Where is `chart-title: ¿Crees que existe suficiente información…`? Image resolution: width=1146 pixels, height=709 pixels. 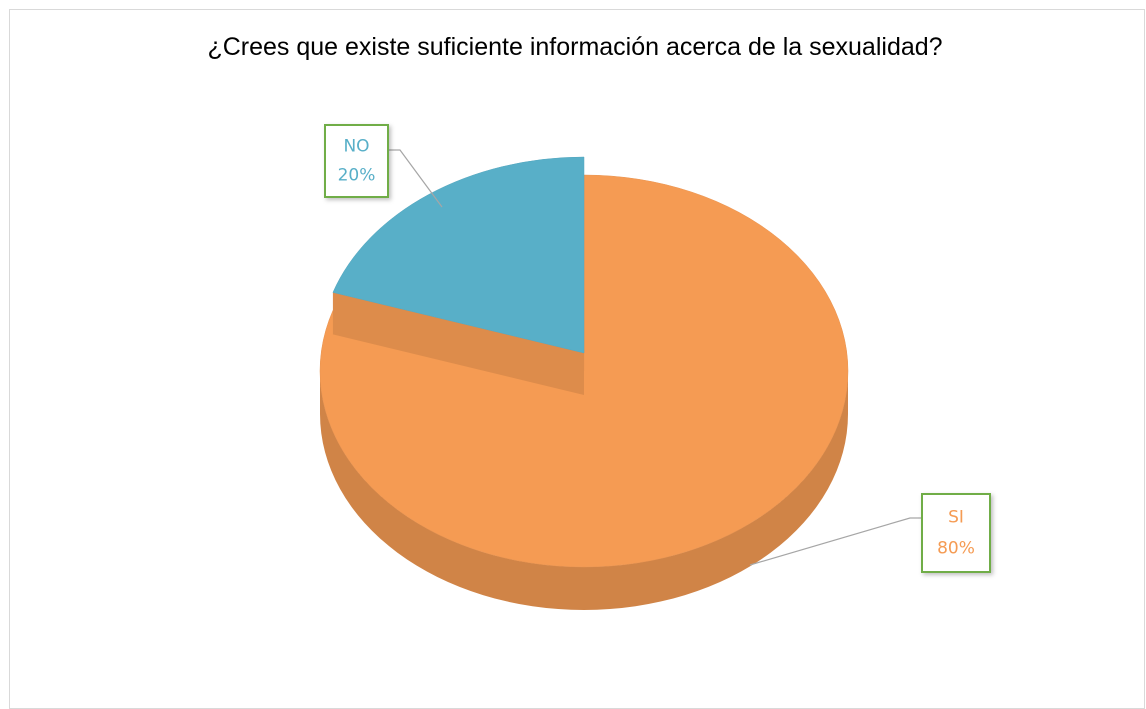 chart-title: ¿Crees que existe suficiente información… is located at coordinates (575, 47).